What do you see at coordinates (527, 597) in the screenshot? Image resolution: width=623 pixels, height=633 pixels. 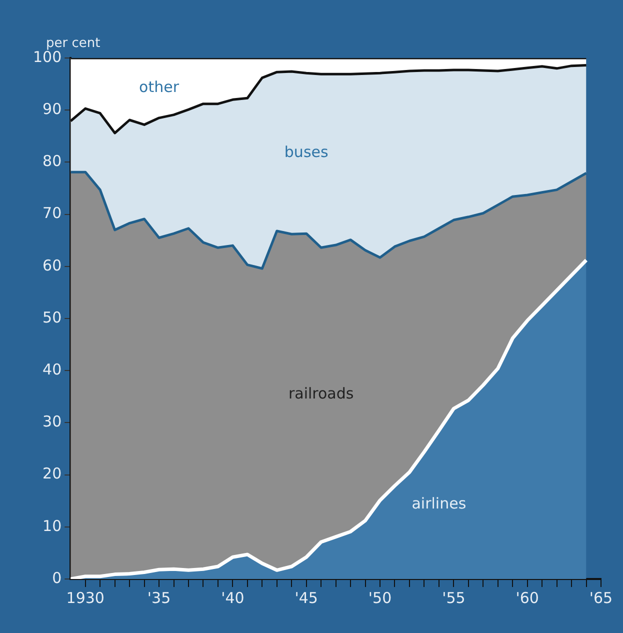 I see `x-tick-label: '60` at bounding box center [527, 597].